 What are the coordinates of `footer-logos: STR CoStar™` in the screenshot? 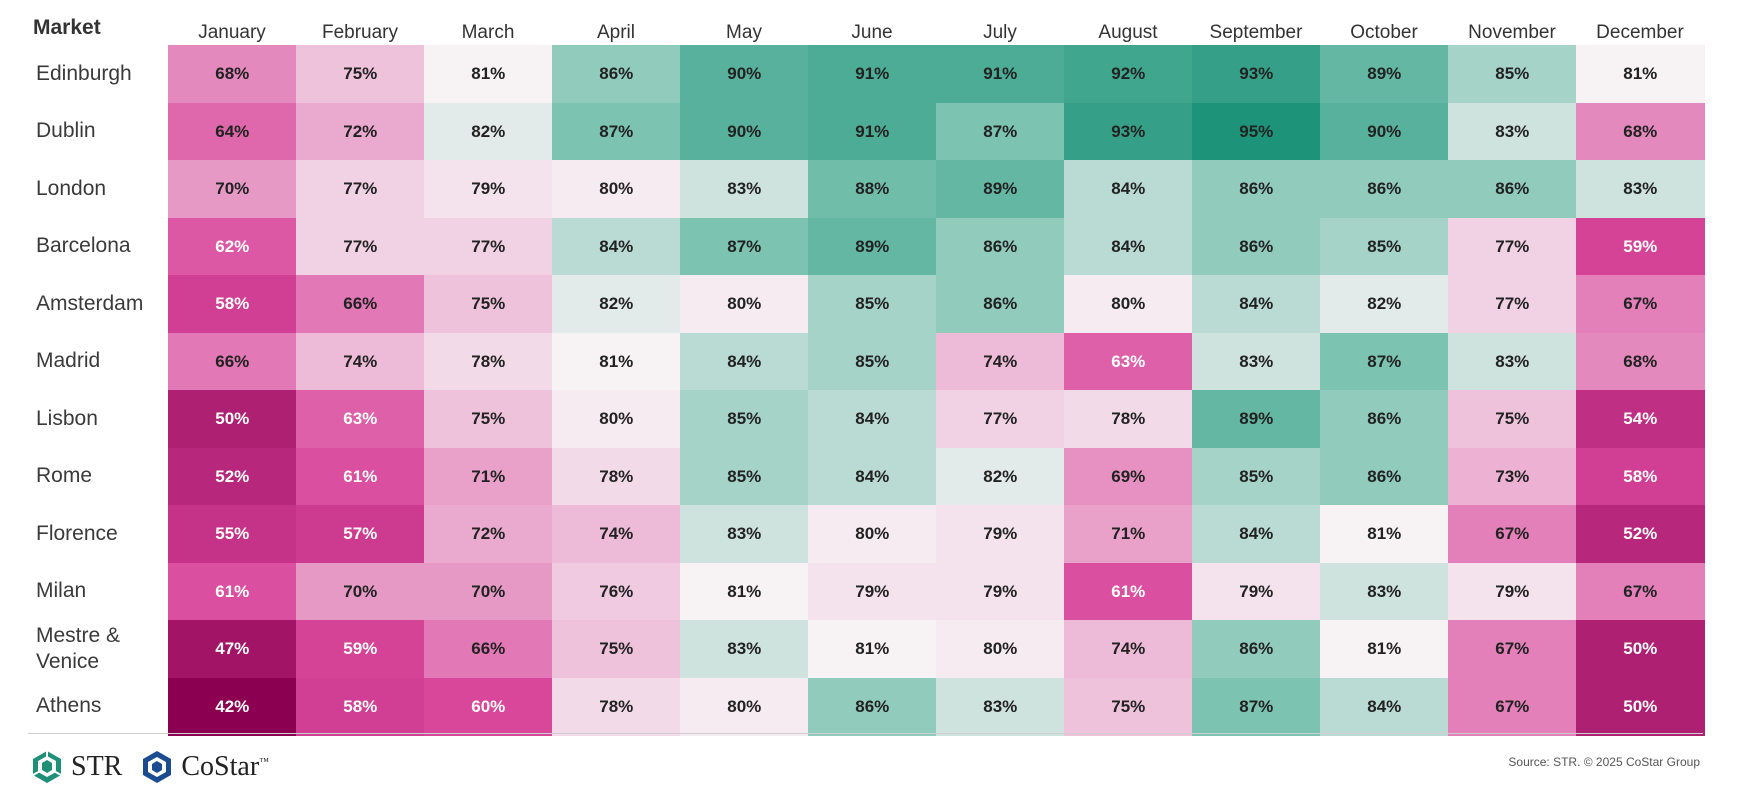 It's located at (149, 767).